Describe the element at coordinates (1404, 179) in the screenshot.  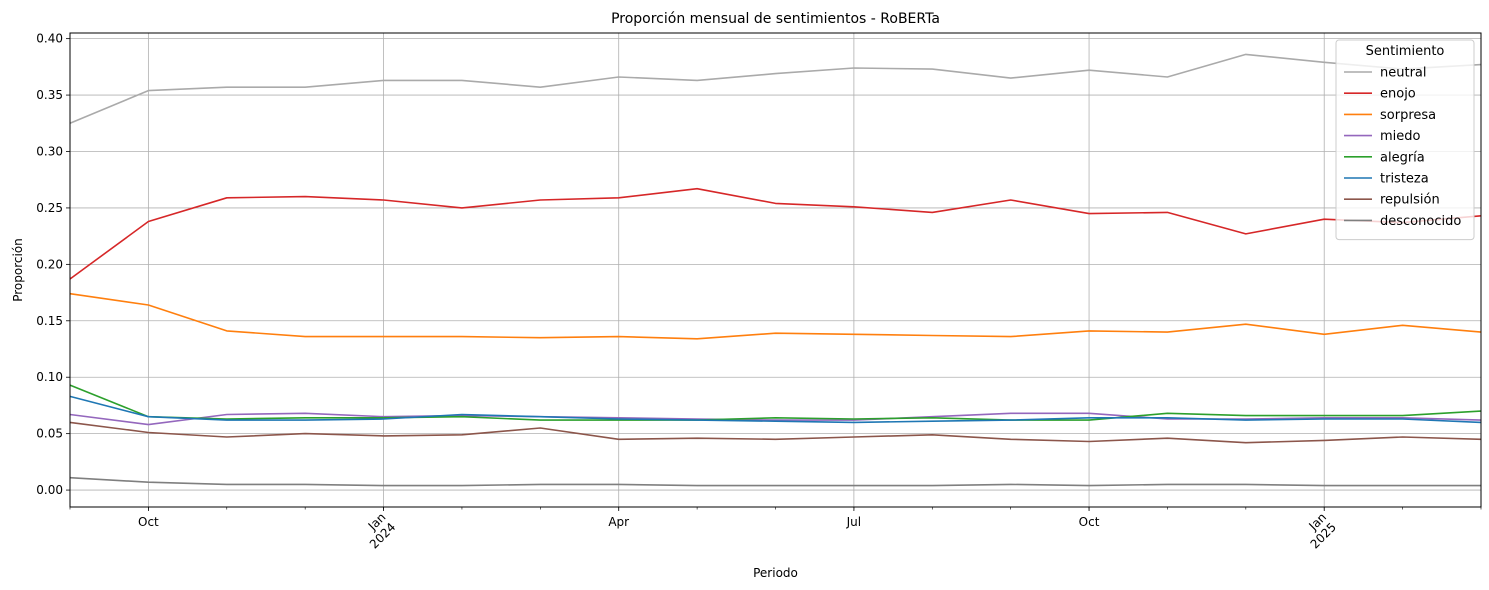
I see `legend-label: tristeza` at that location.